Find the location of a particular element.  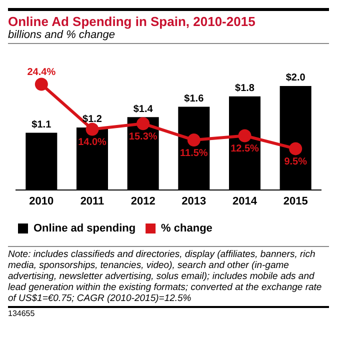

chart-subtitle: billions and % change is located at coordinates (168, 36).